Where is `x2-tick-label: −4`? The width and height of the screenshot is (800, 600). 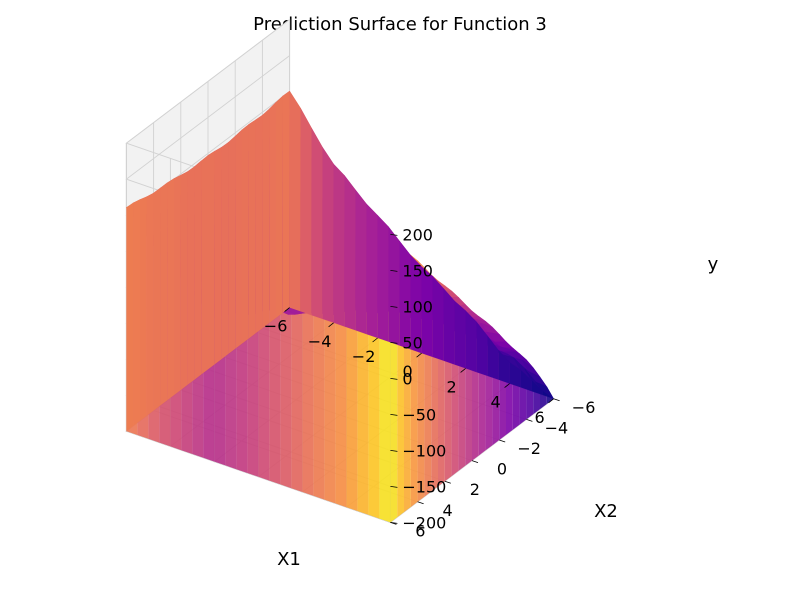
x2-tick-label: −4 is located at coordinates (557, 427).